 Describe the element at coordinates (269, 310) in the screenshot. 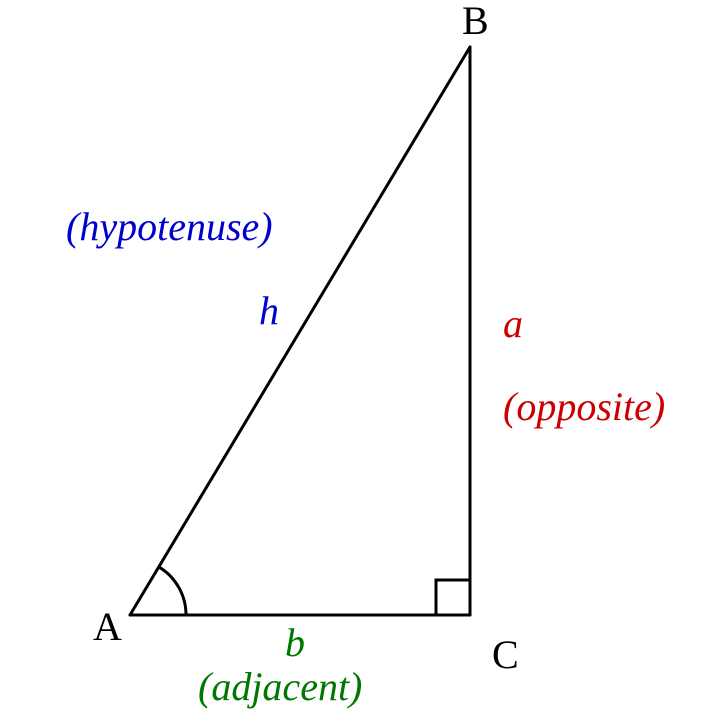

I see `hypotenuse-symbol: h` at that location.